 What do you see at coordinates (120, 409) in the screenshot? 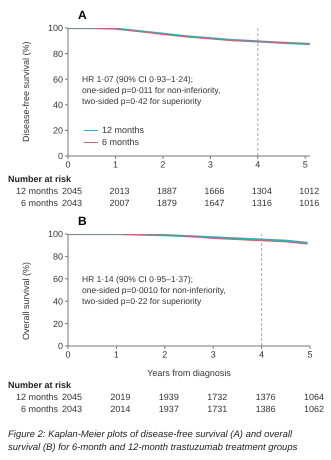
I see `text: 2014` at bounding box center [120, 409].